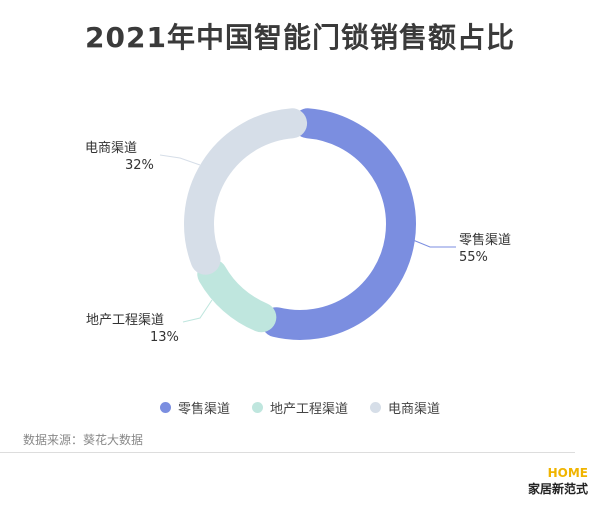 This screenshot has width=600, height=510. What do you see at coordinates (132, 329) in the screenshot?
I see `data-label-realestate: 地产工程渠道 13%` at bounding box center [132, 329].